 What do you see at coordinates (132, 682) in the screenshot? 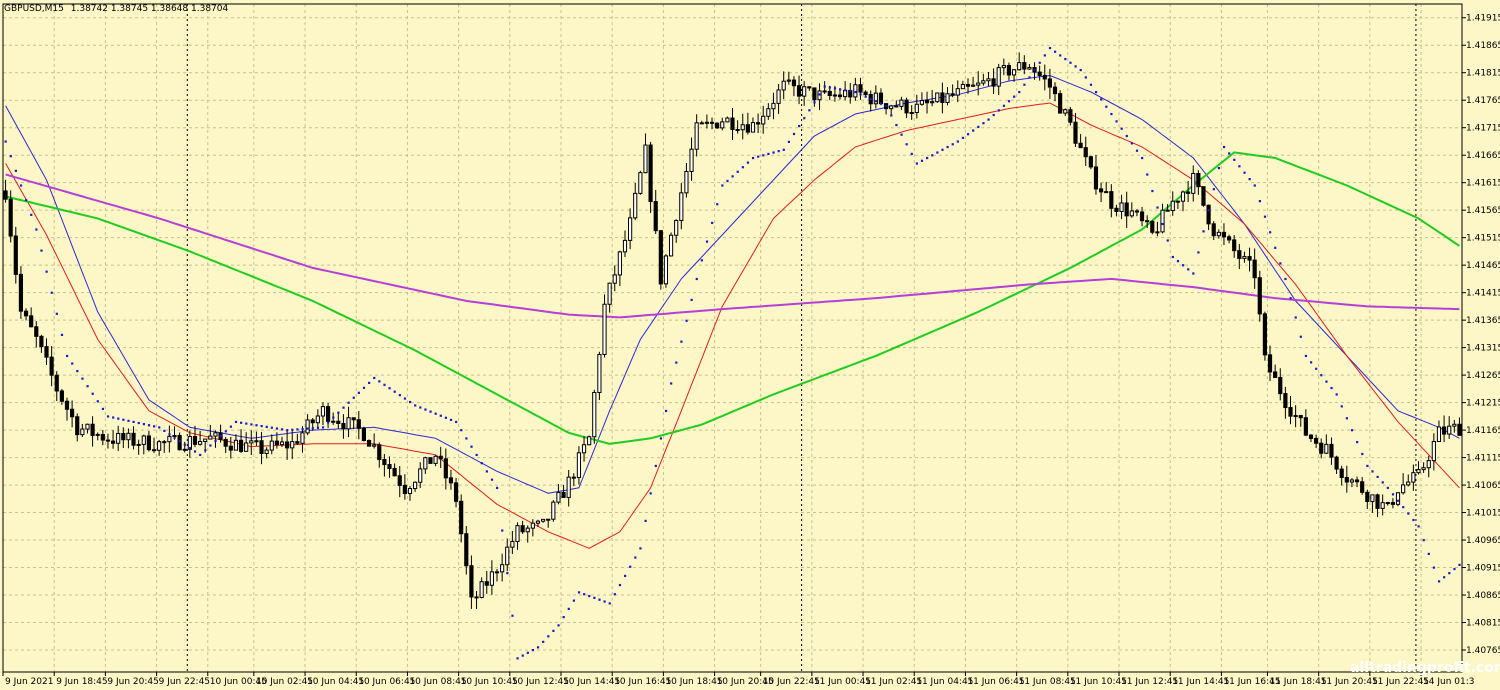
I see `x-tick-label: 9 Jun 20:45` at bounding box center [132, 682].